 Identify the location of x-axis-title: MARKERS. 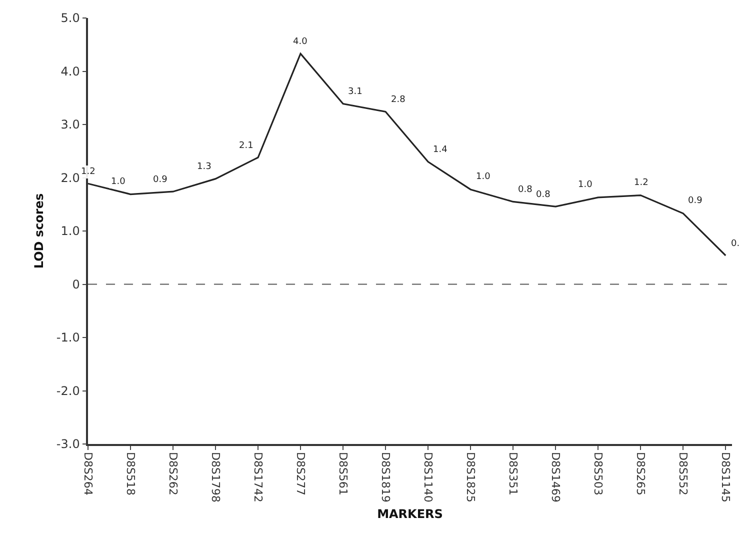
(410, 513).